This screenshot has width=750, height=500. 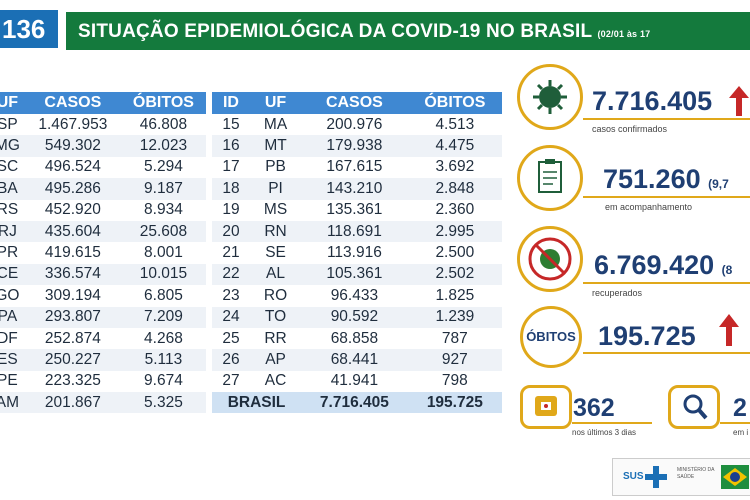 I want to click on table-row: 15 MA 200.976 4.513, so click(x=357, y=124).